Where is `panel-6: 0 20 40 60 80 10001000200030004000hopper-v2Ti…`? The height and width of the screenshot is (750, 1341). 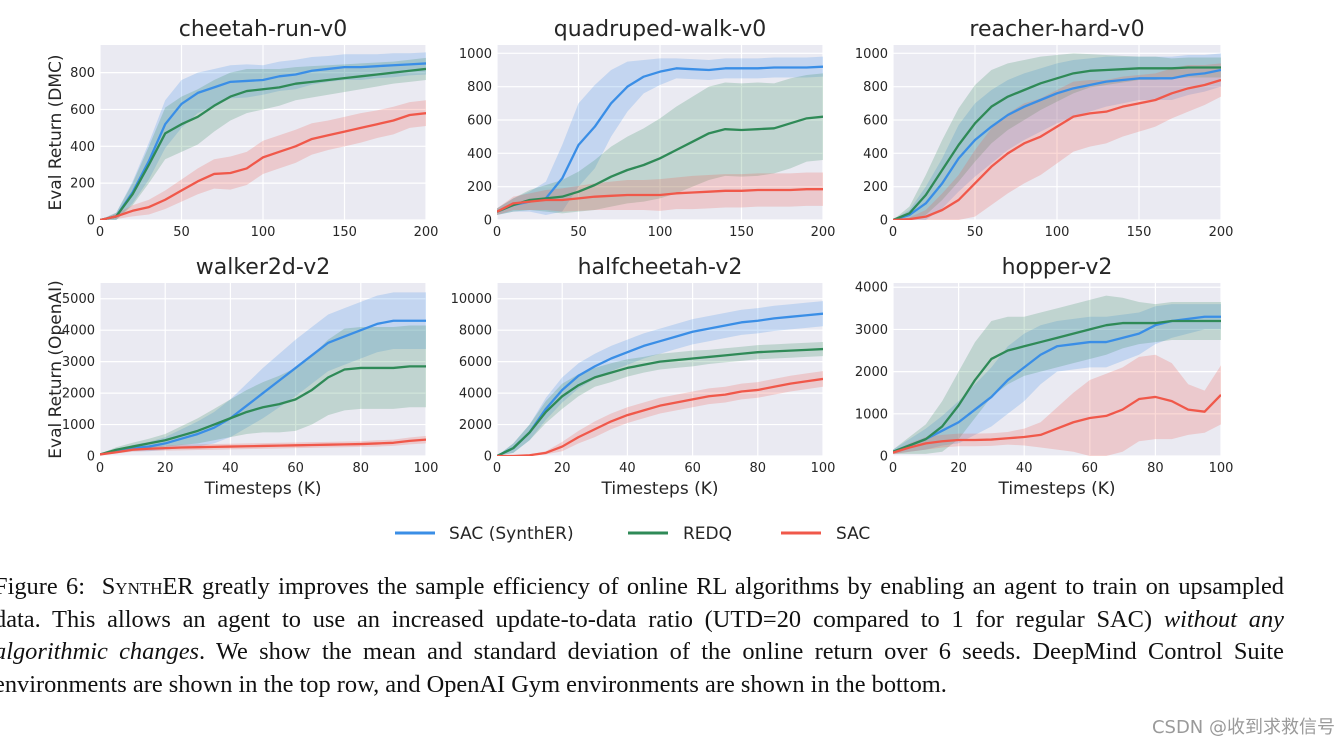 panel-6: 0 20 40 60 80 10001000200030004000hopper-v2Ti… is located at coordinates (1044, 377).